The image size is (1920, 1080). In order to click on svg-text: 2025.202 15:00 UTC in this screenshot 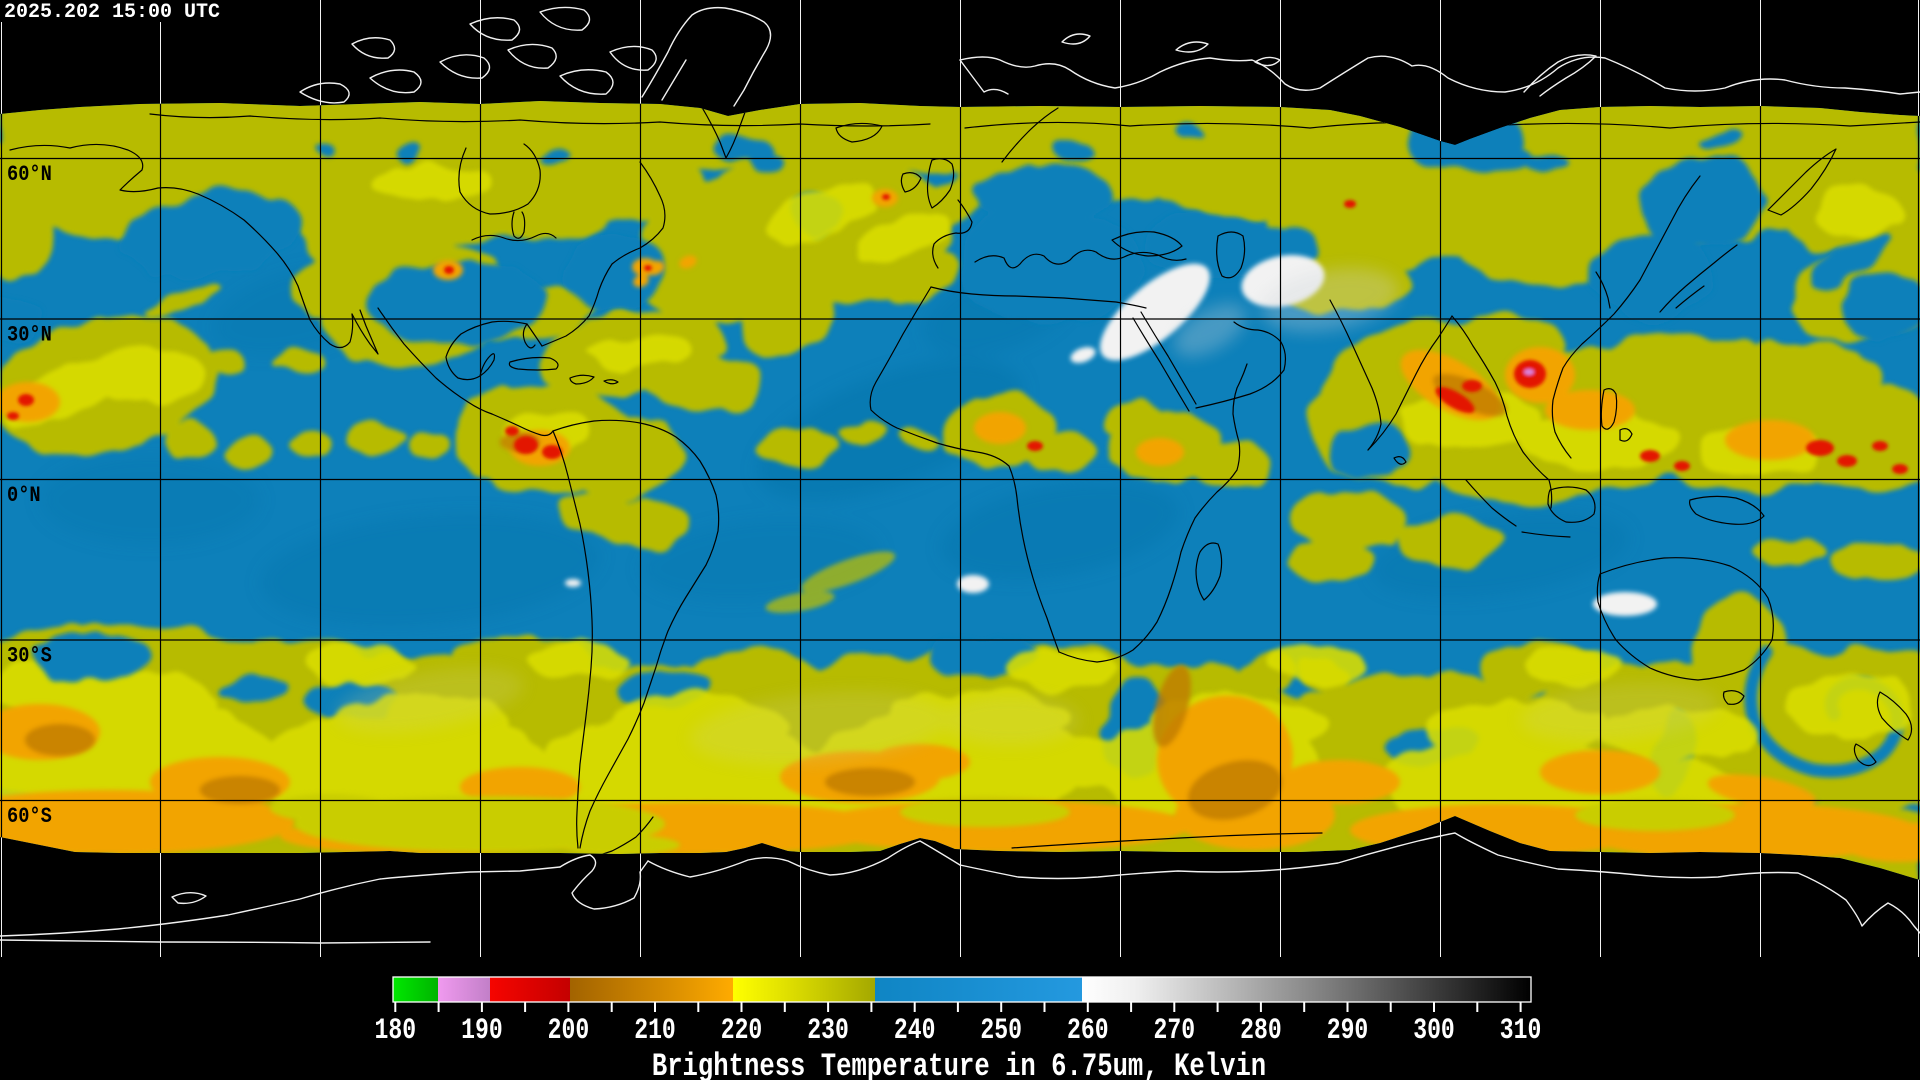, I will do `click(112, 12)`.